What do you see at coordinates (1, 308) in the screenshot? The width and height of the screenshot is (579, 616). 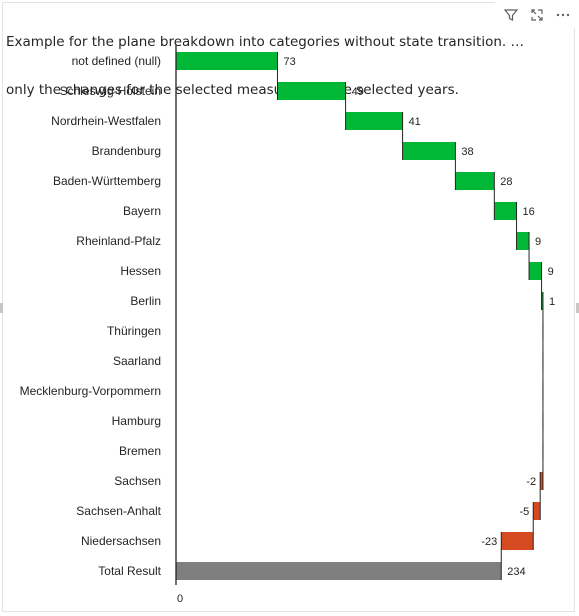 I see `resize-handle-left` at bounding box center [1, 308].